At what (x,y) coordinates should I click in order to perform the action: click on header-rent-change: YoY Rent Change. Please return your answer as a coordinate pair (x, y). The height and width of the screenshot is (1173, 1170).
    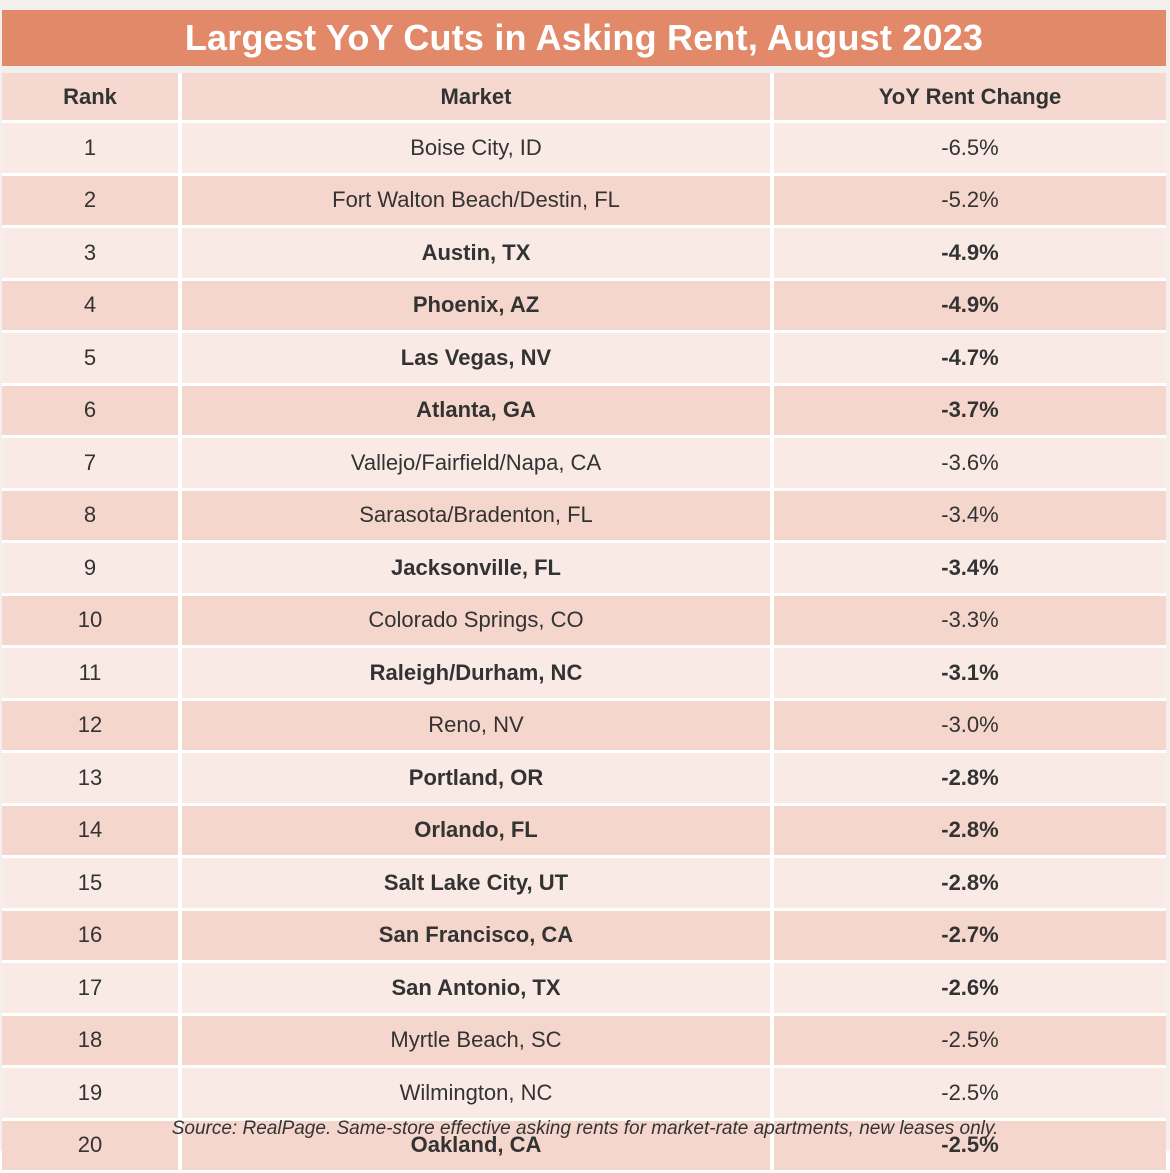
    Looking at the image, I should click on (969, 98).